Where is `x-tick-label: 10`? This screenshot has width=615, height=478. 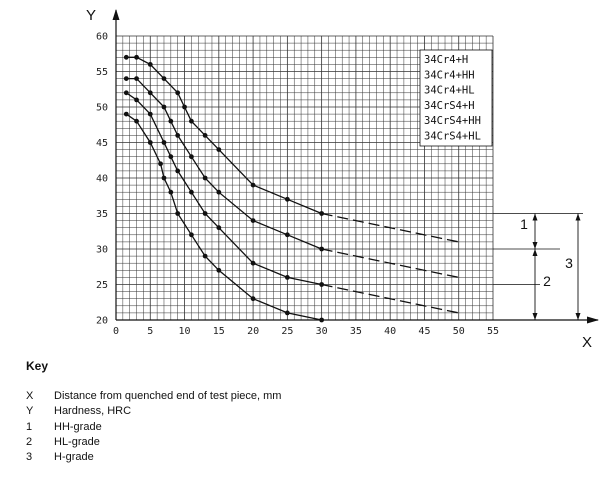 x-tick-label: 10 is located at coordinates (185, 331).